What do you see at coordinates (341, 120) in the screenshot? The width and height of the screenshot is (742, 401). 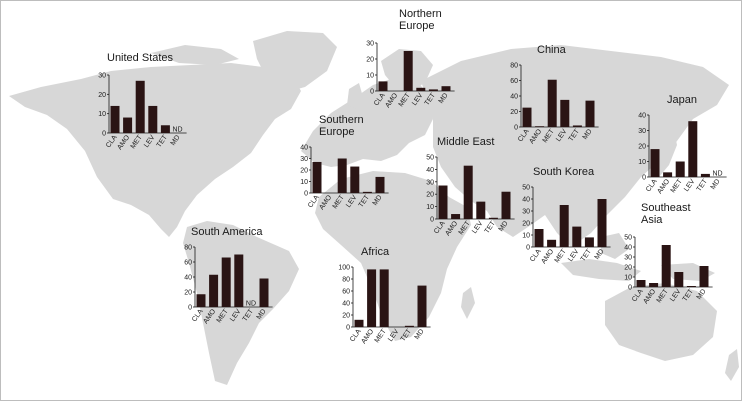 I see `chart-title-southern-europe-line1: Southern` at bounding box center [341, 120].